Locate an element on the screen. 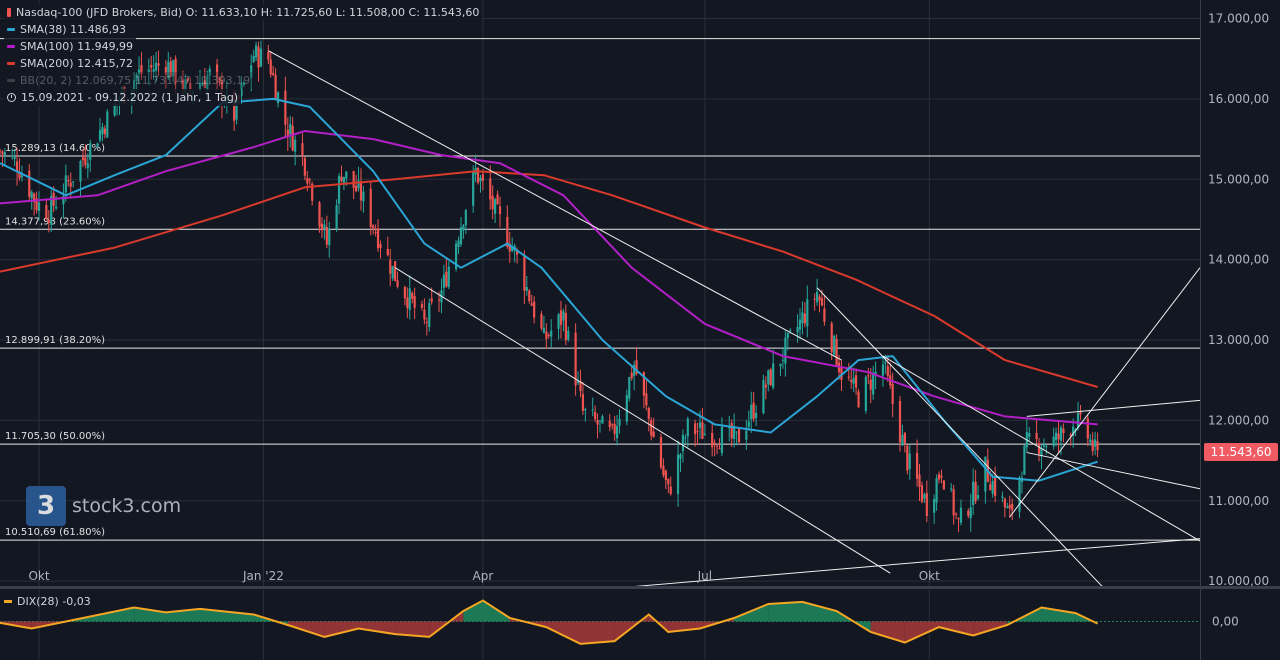 The image size is (1280, 660). sma200-row: SMA(200) 12.415,72 is located at coordinates (70, 63).